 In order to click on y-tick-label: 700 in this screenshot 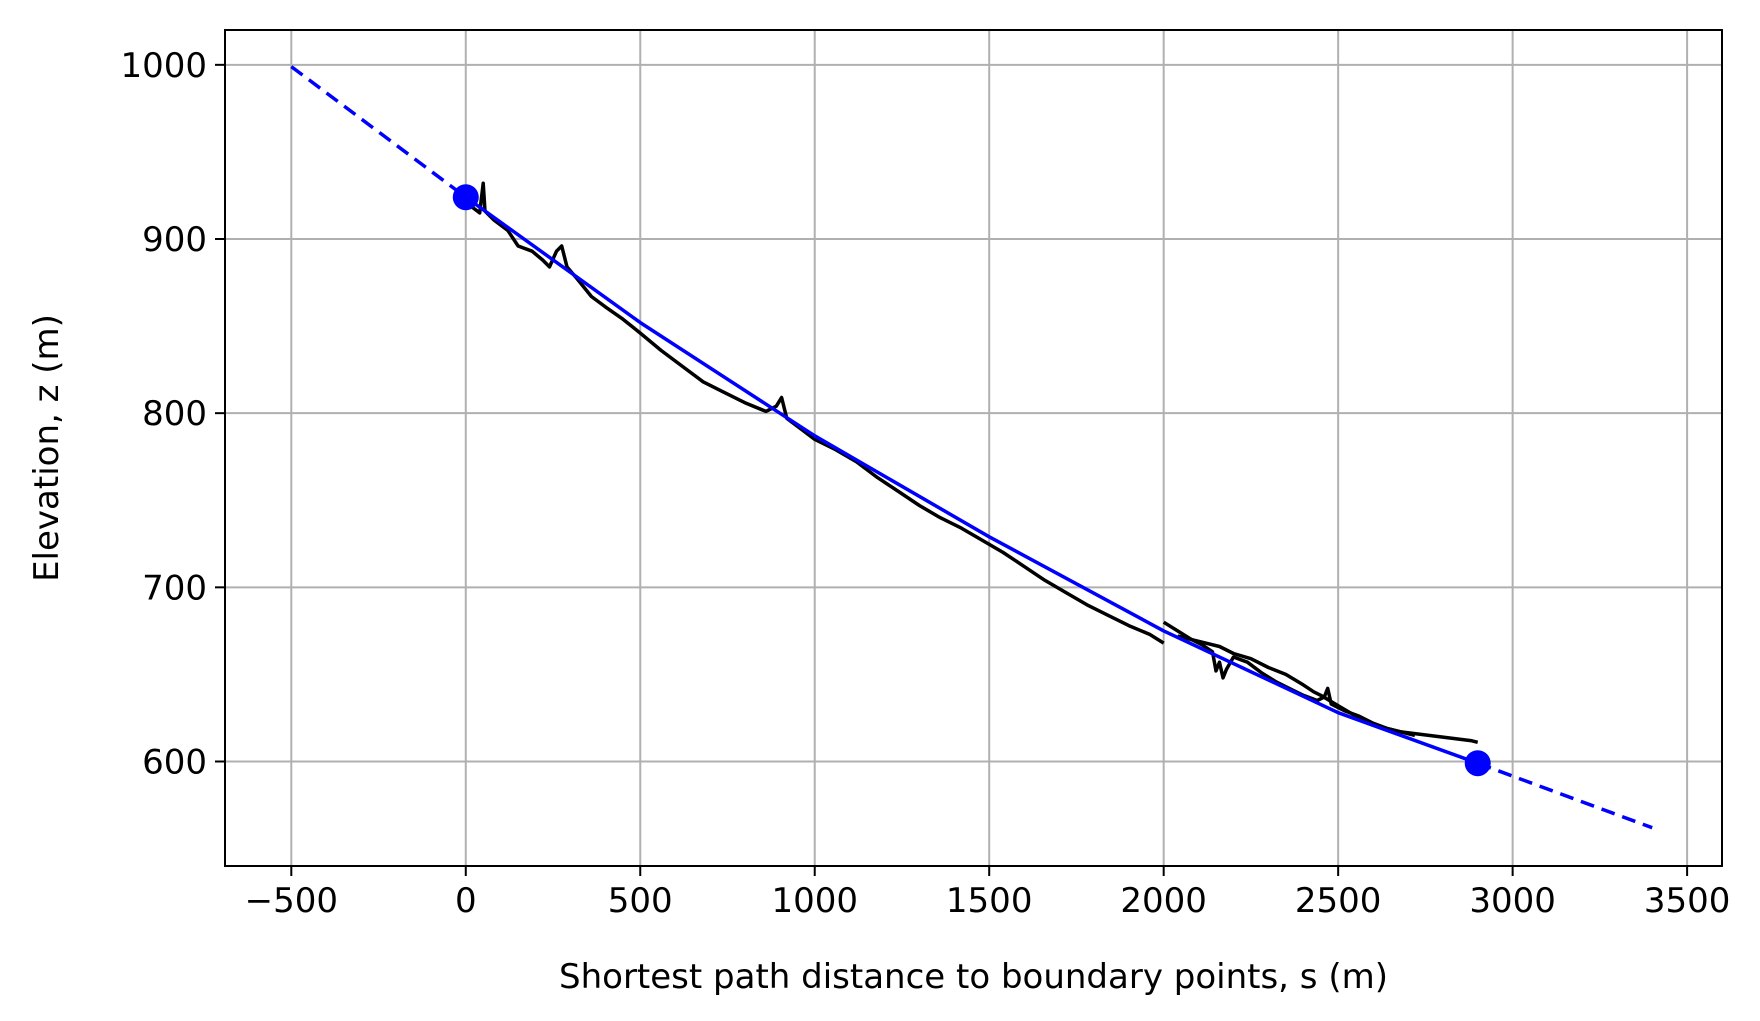, I will do `click(174, 588)`.